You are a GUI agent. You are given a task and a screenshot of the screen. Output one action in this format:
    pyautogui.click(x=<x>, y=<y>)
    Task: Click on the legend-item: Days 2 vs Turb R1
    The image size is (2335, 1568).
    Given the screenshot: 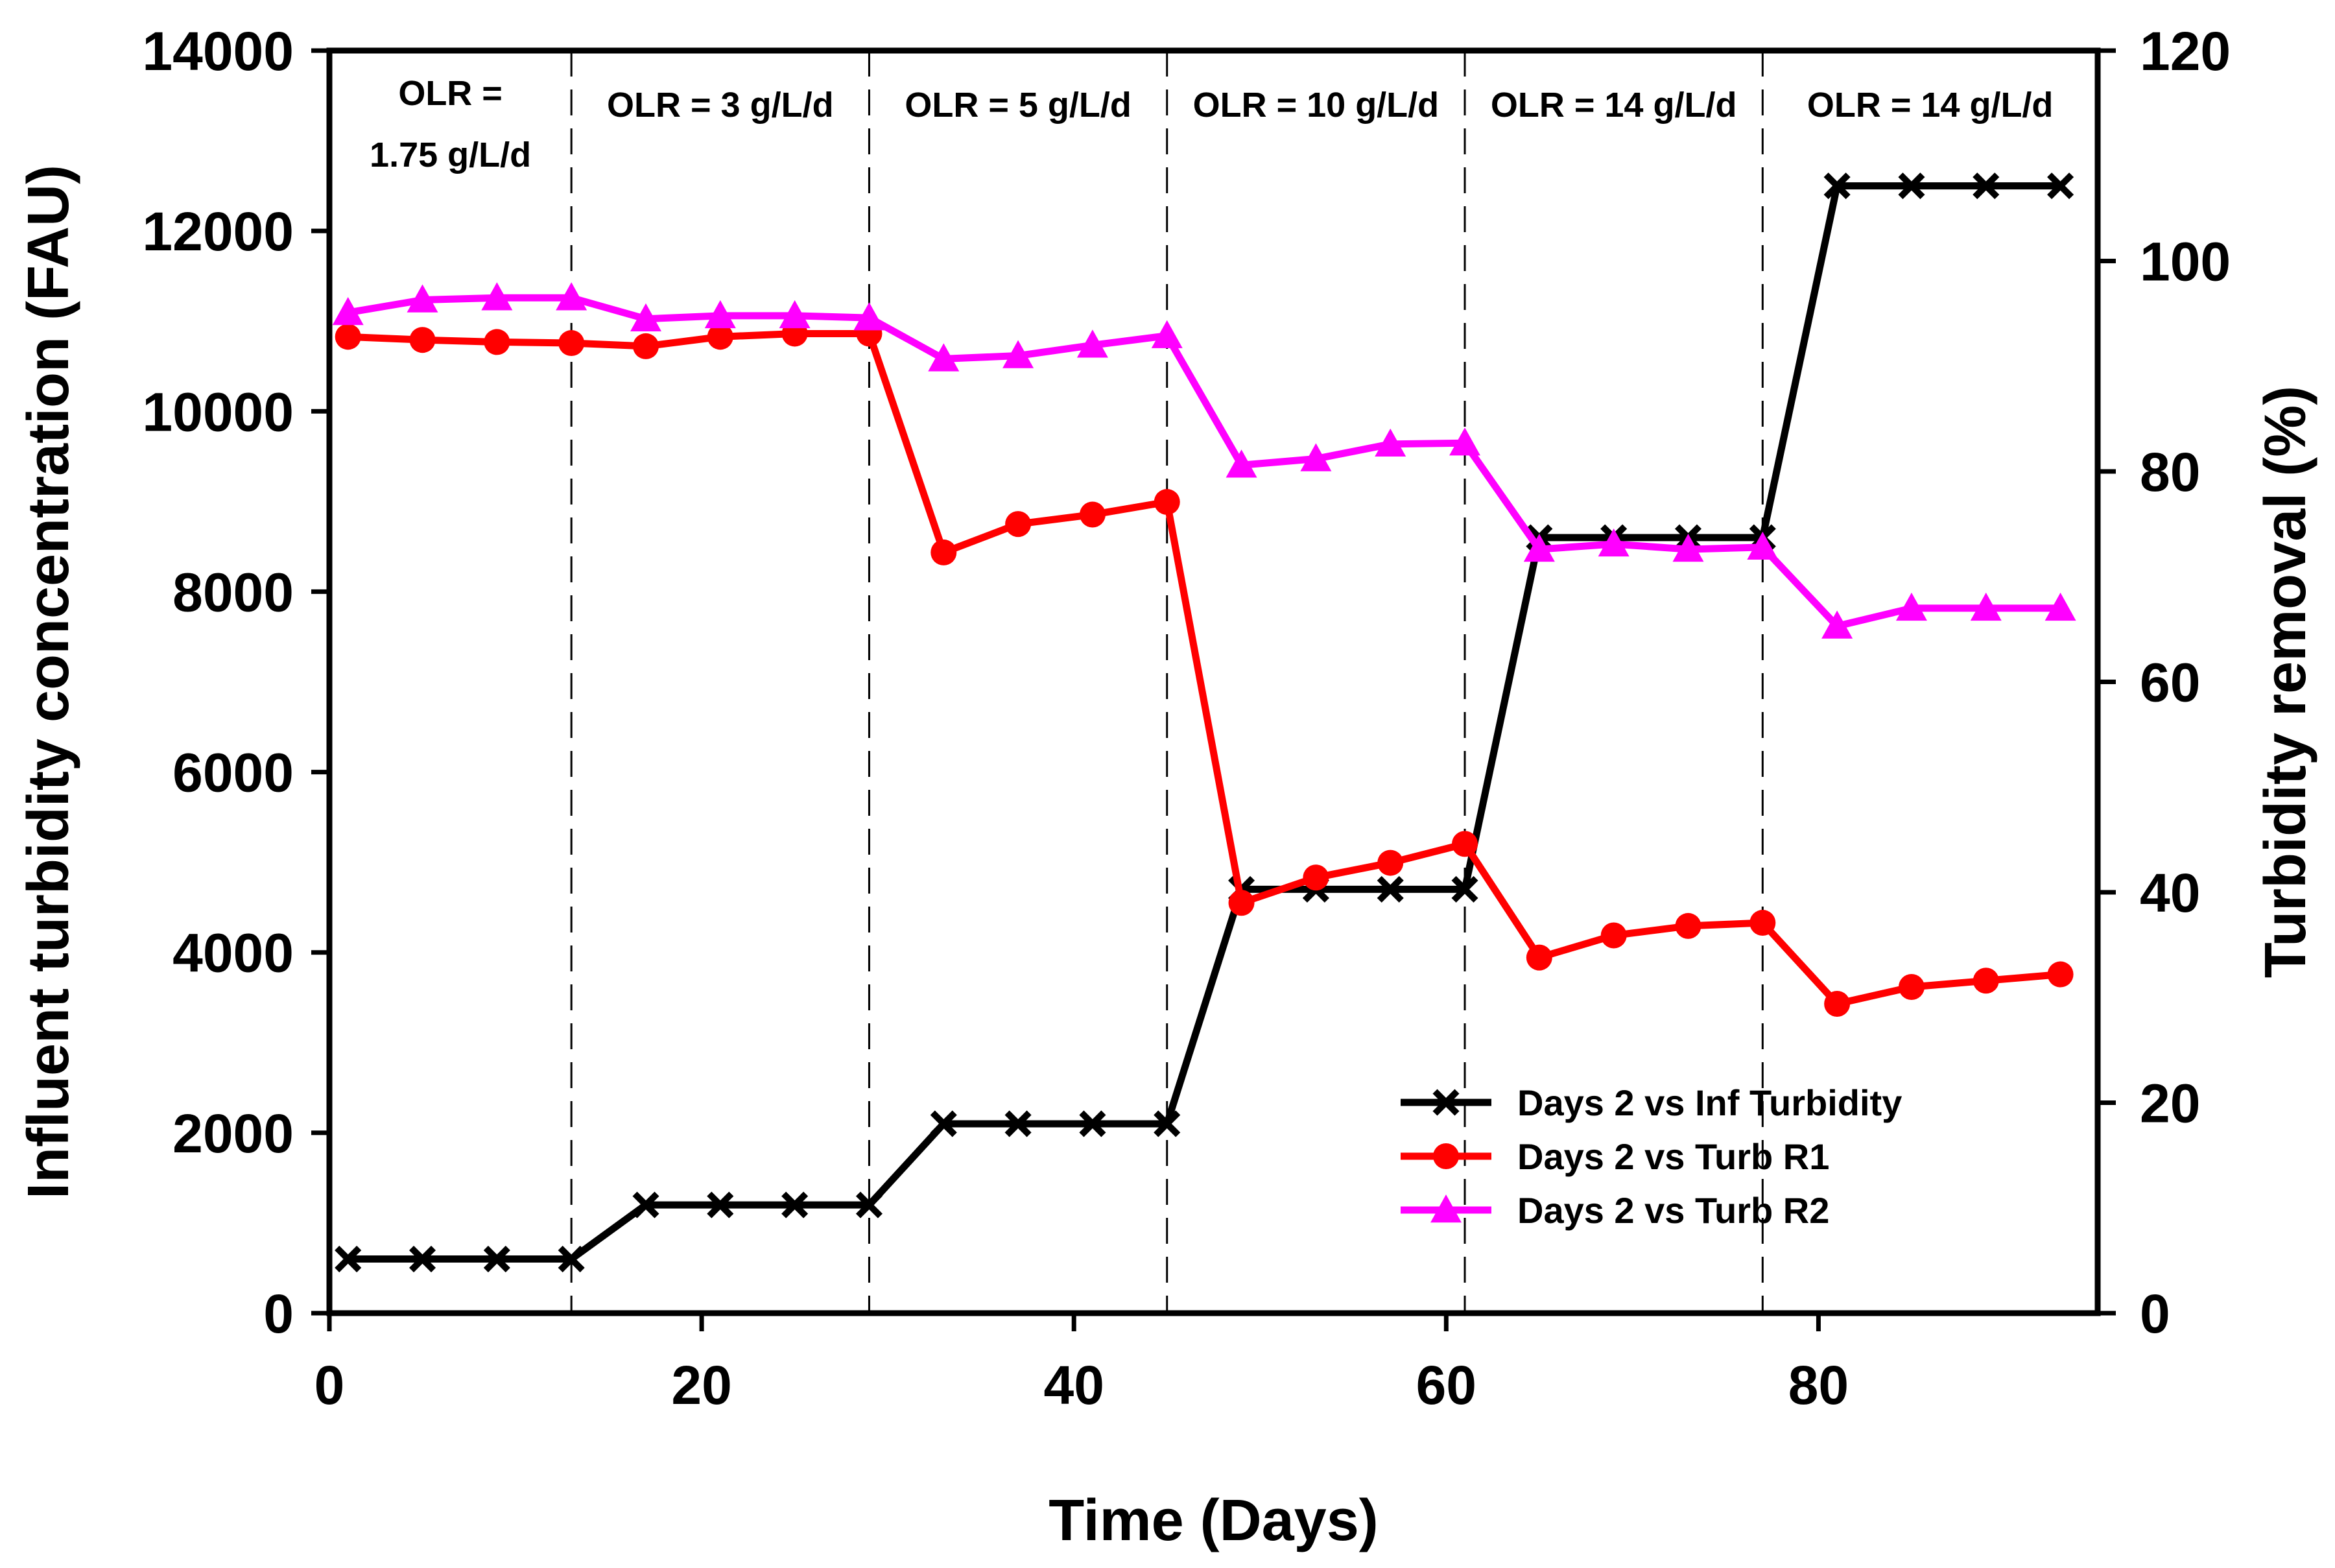 What is the action you would take?
    pyautogui.click(x=1615, y=1156)
    